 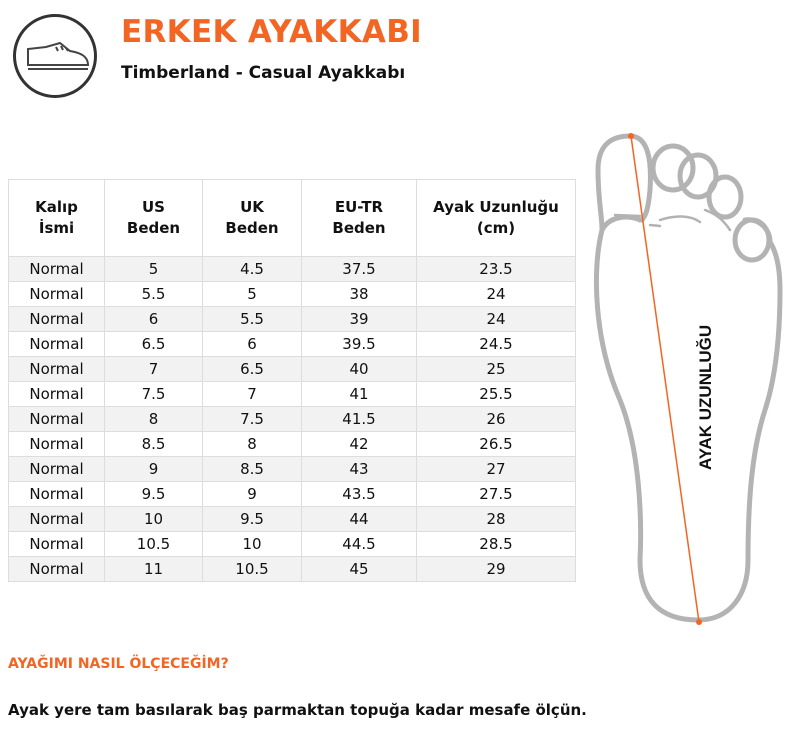 I want to click on table-cell: 25, so click(x=496, y=369).